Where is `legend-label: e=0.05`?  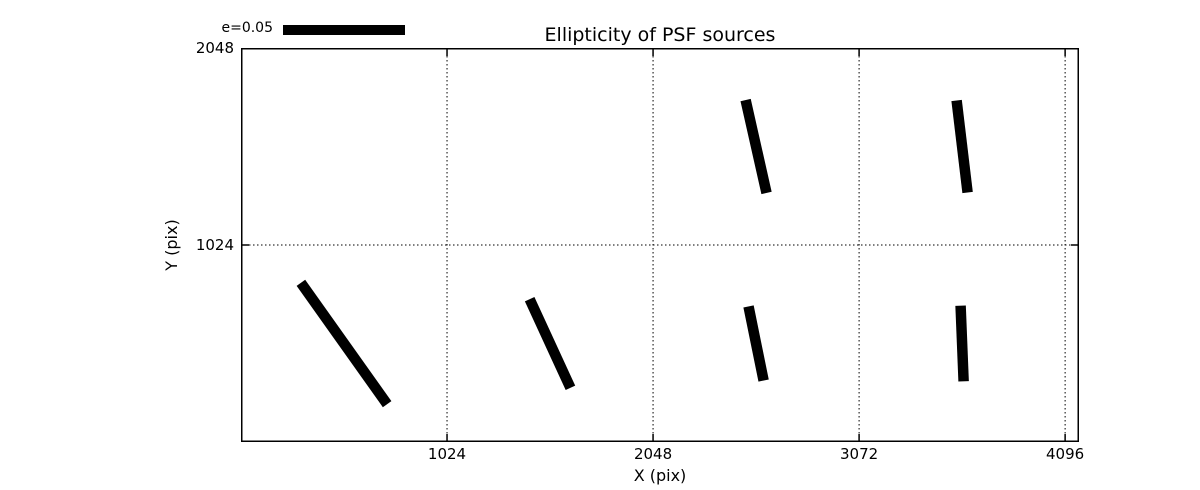 legend-label: e=0.05 is located at coordinates (247, 28).